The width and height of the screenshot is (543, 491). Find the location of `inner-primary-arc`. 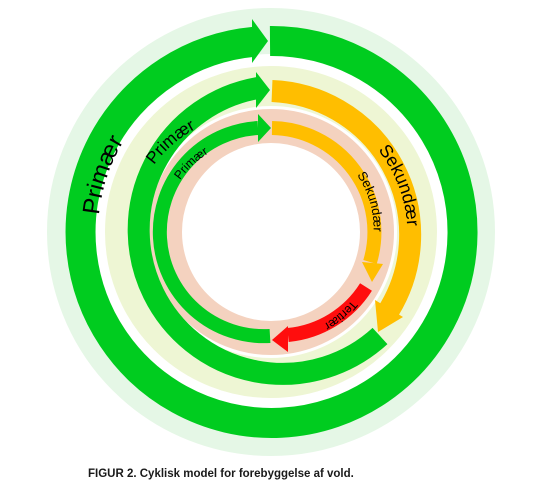

inner-primary-arc is located at coordinates (211, 232).